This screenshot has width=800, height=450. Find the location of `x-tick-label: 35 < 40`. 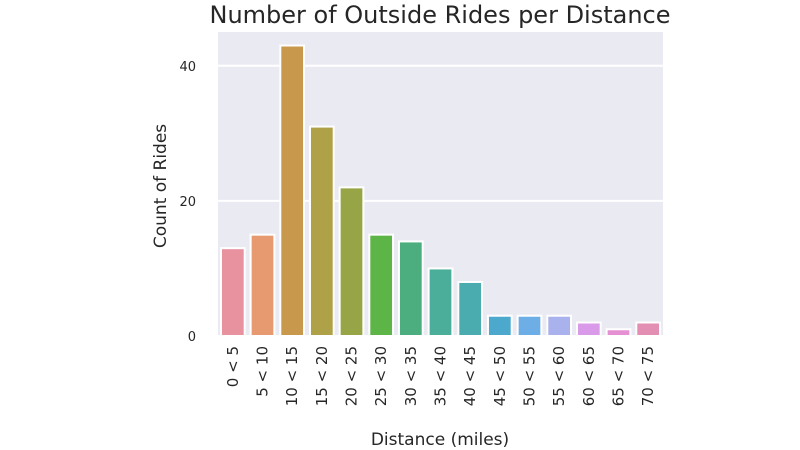

x-tick-label: 35 < 40 is located at coordinates (441, 376).